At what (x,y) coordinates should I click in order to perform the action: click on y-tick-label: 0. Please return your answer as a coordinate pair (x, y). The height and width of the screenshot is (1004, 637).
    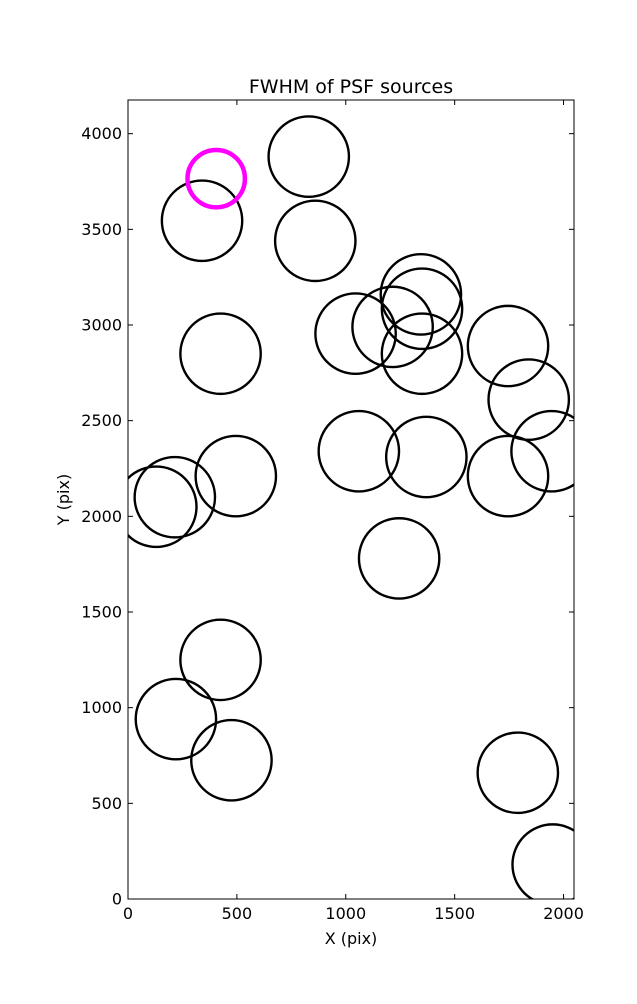
    Looking at the image, I should click on (117, 899).